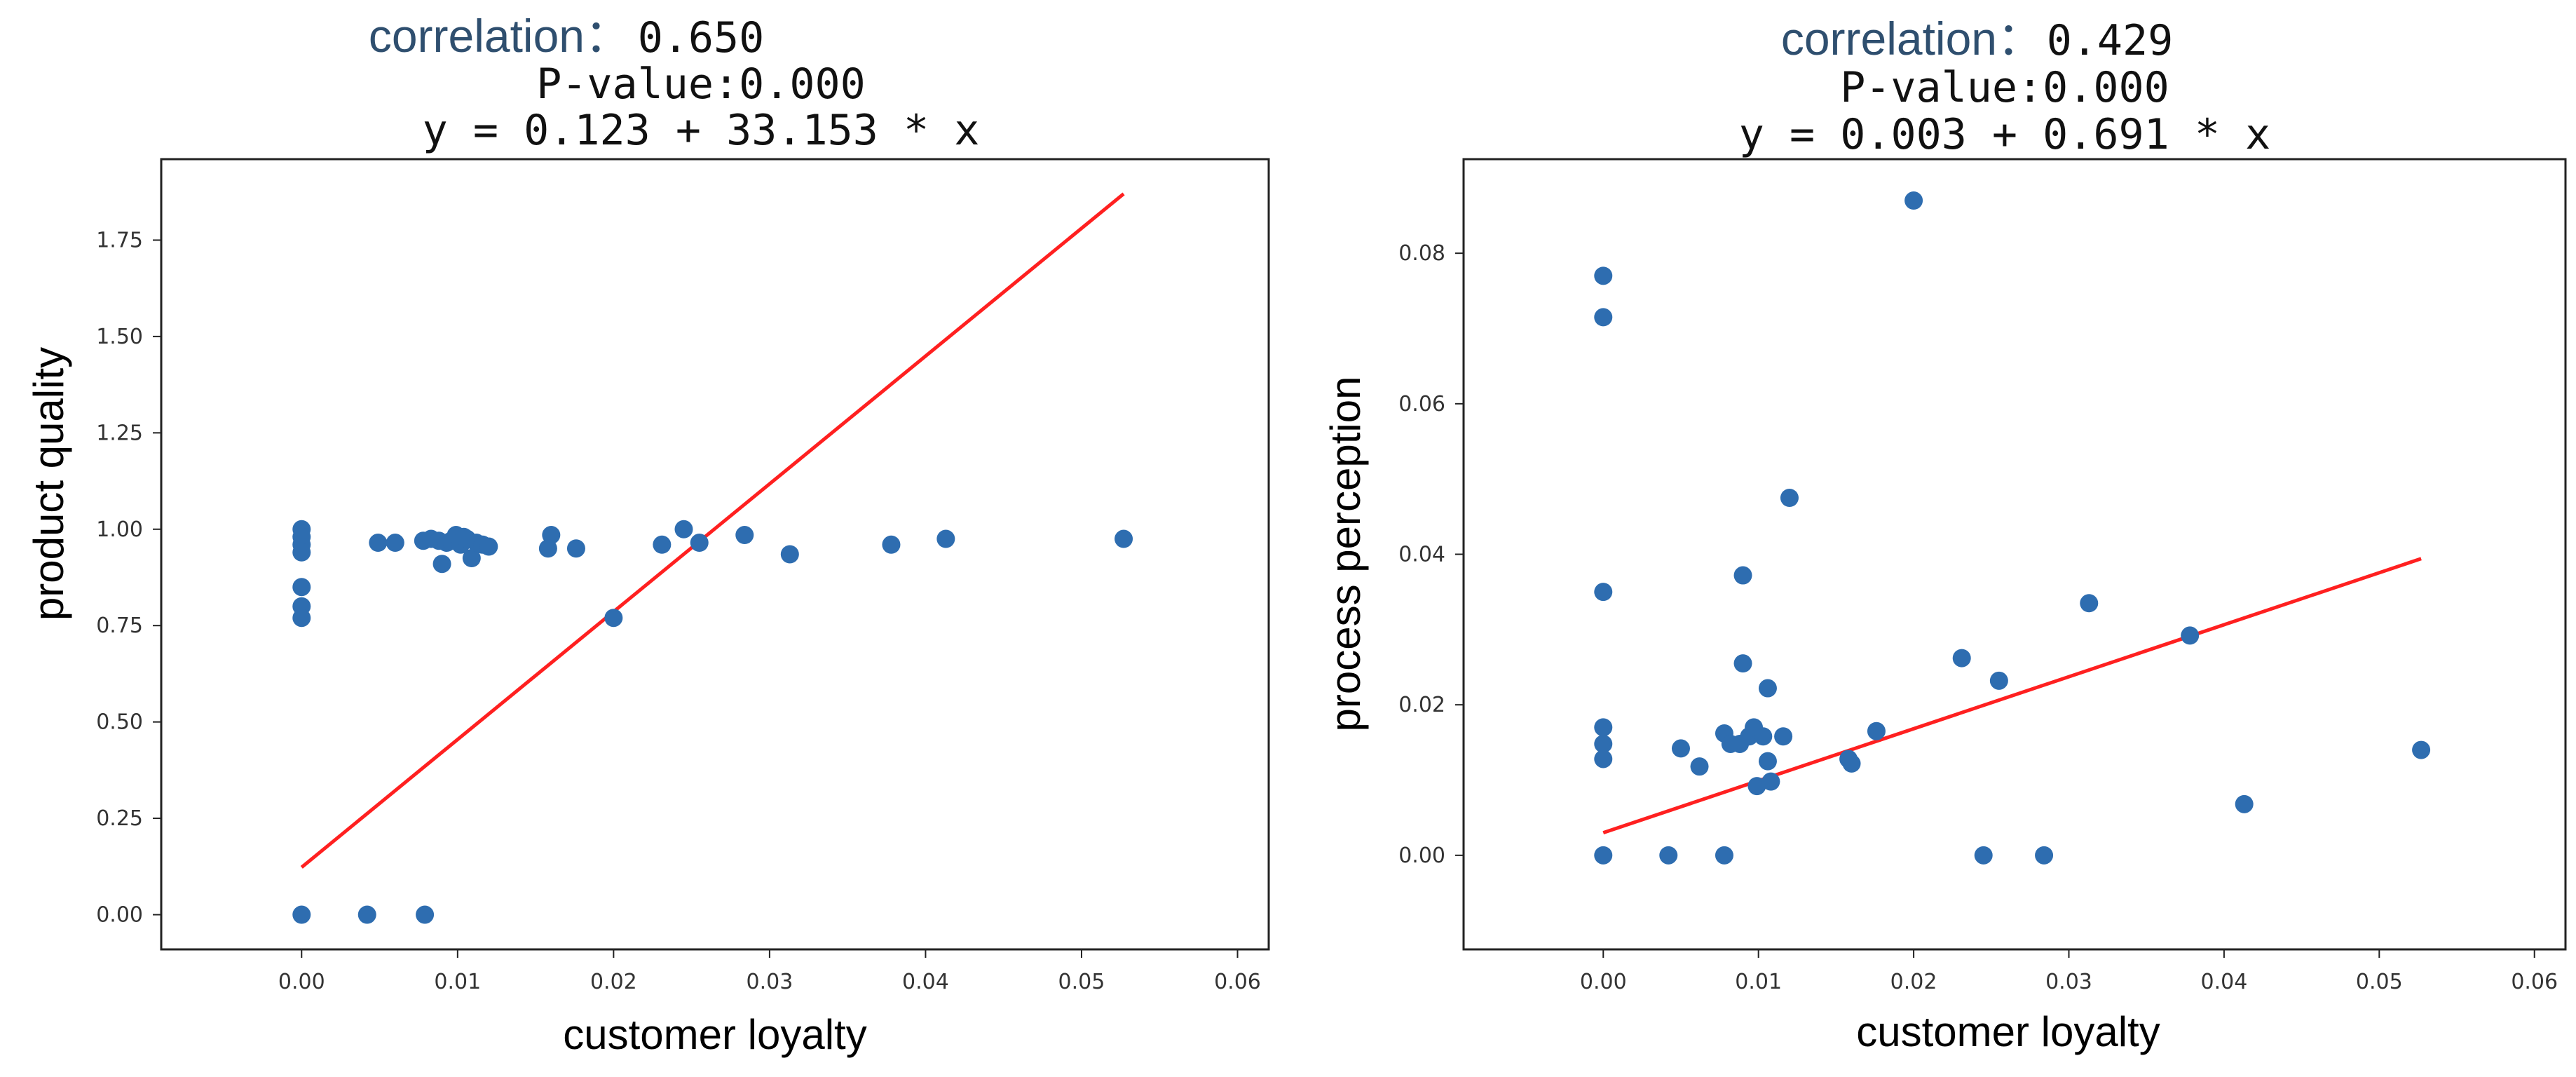 The image size is (2576, 1077). What do you see at coordinates (119, 819) in the screenshot?
I see `y-tick-label: 0.25` at bounding box center [119, 819].